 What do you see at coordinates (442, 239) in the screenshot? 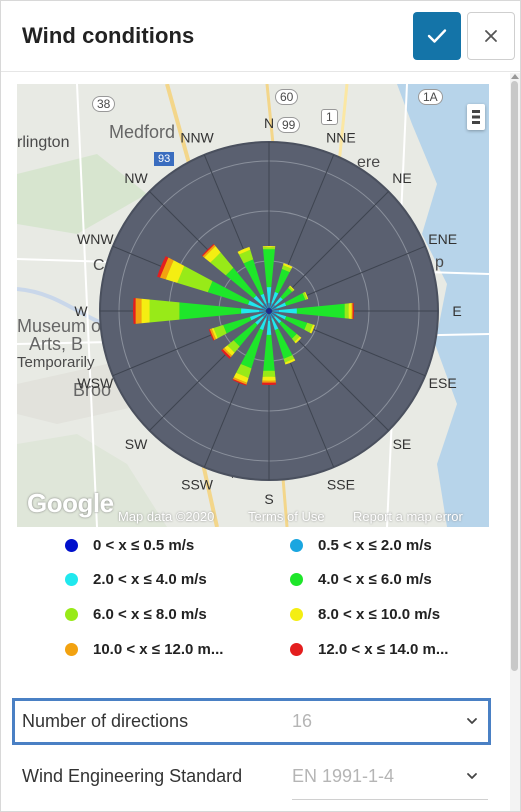
I see `direction-label: ENE` at bounding box center [442, 239].